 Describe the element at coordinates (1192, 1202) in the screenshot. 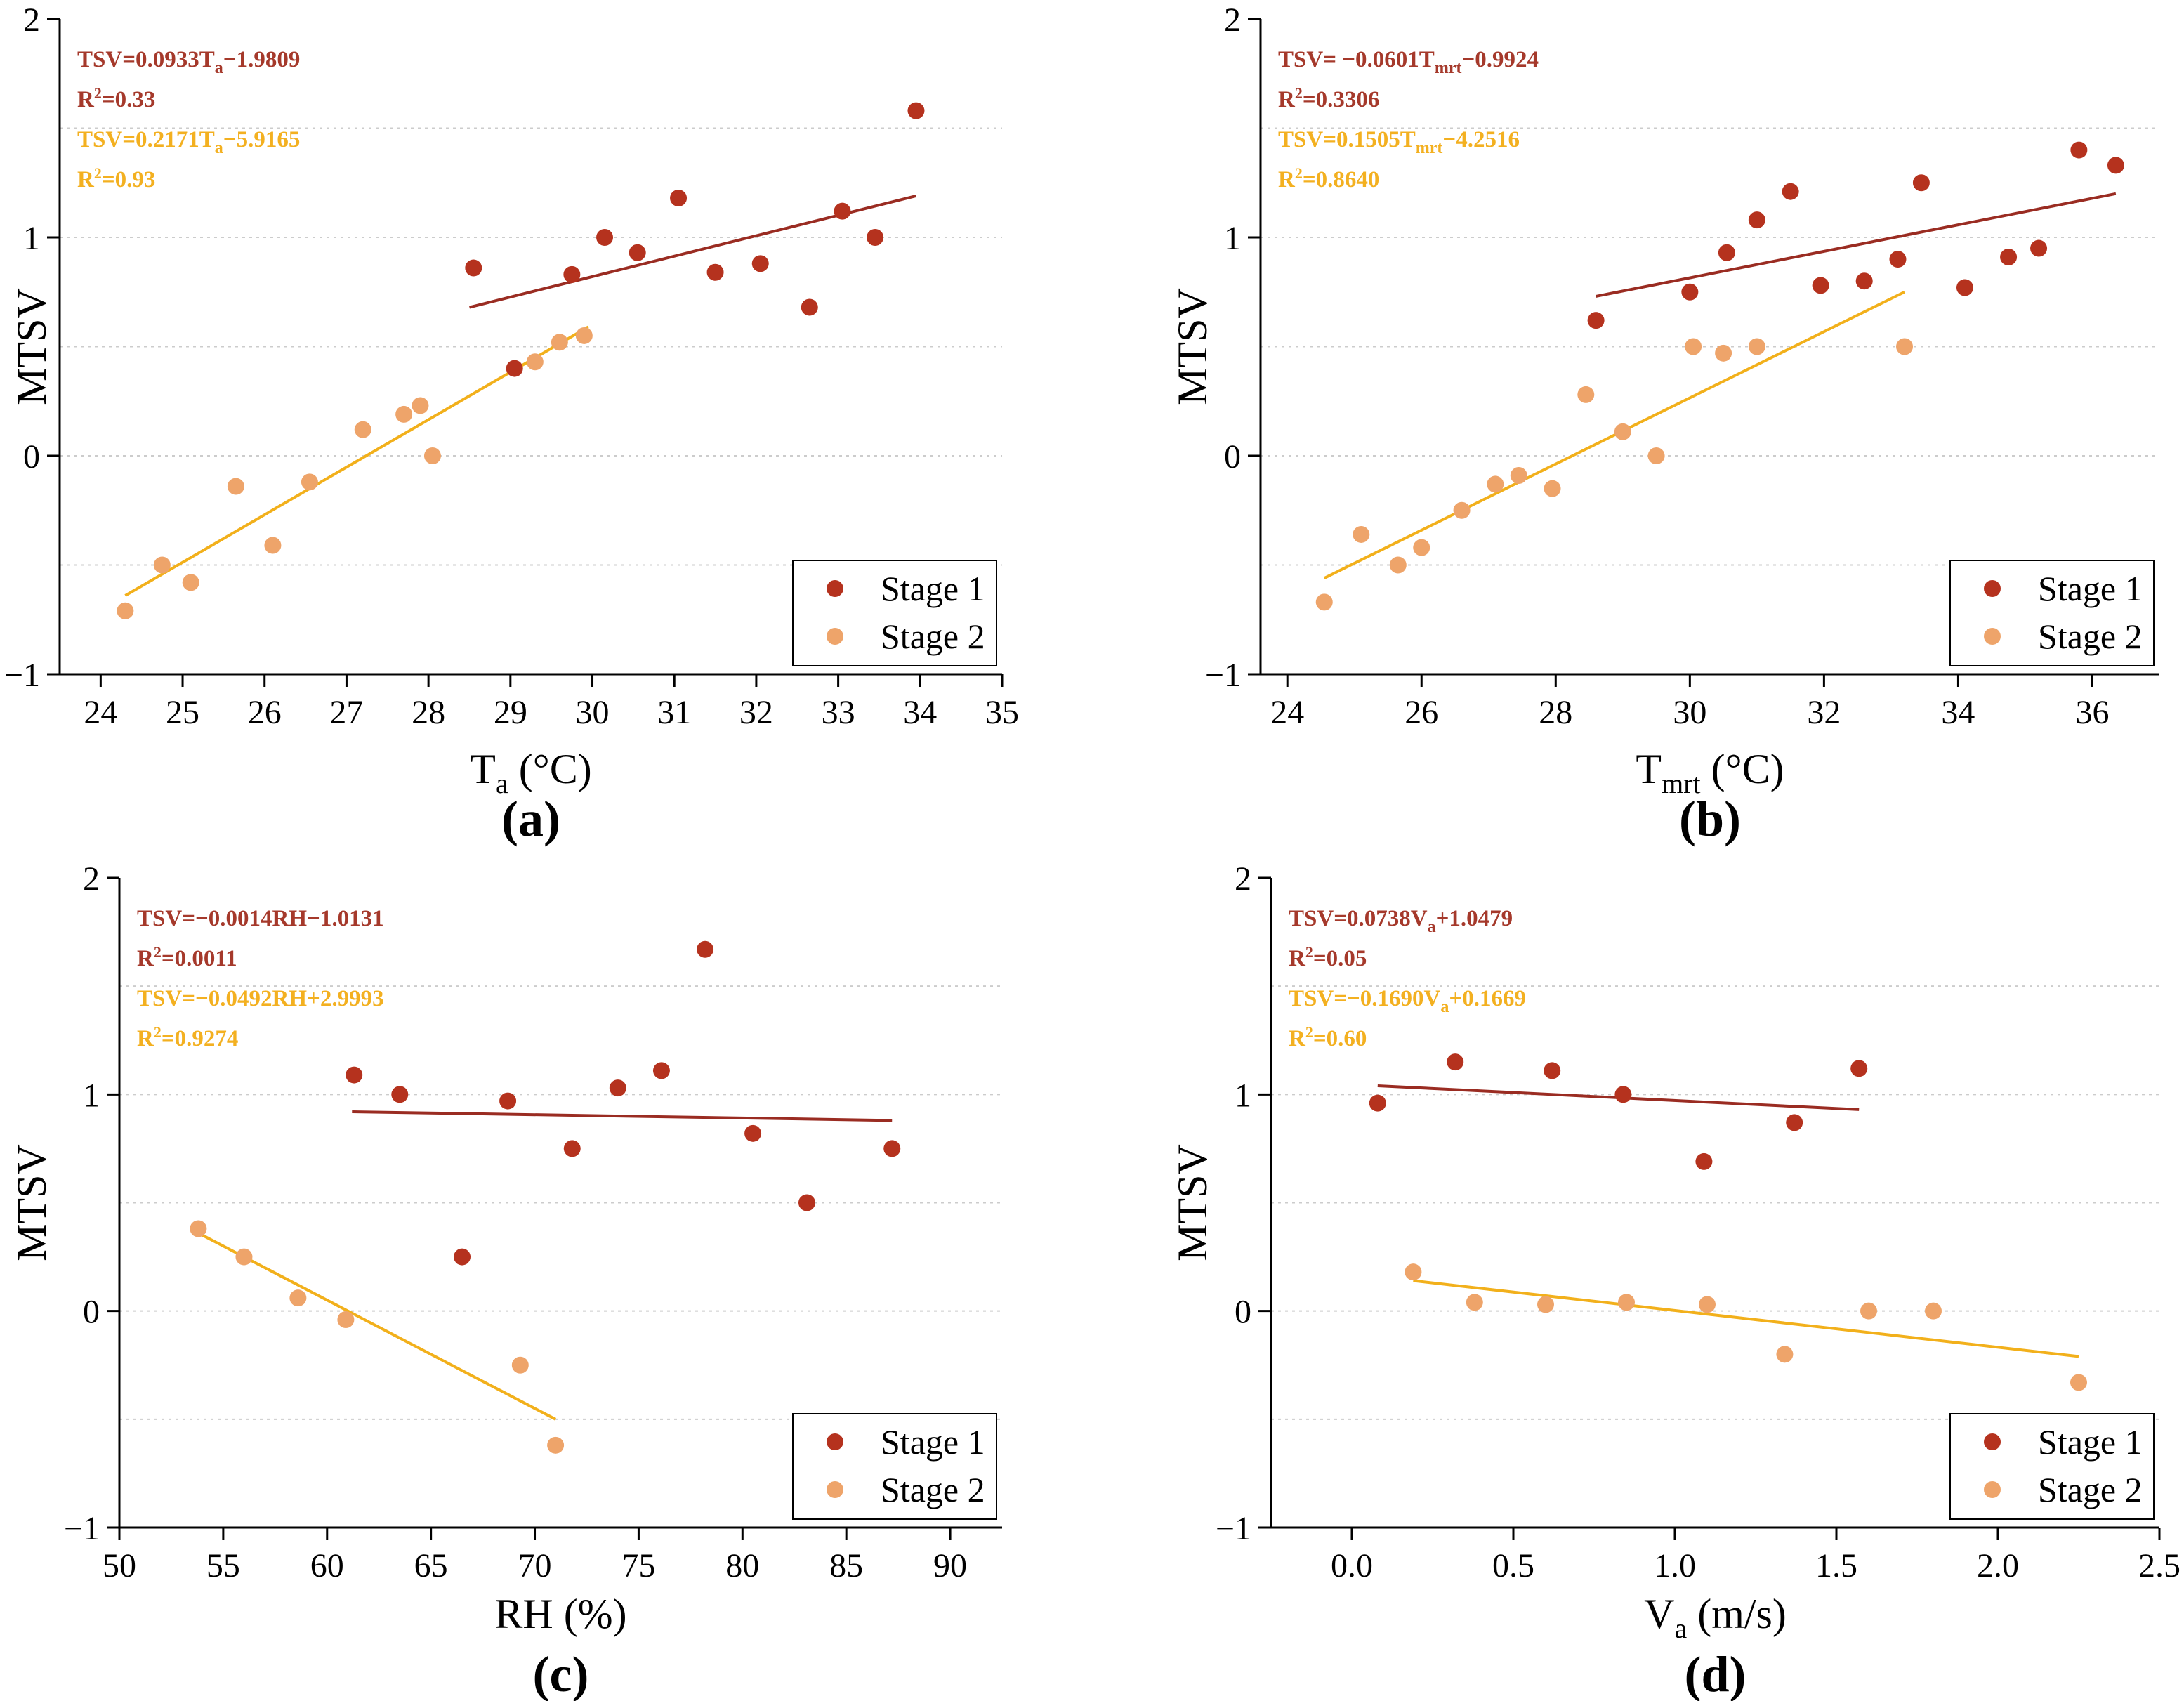

I see `y-axis-label: MTSV` at that location.